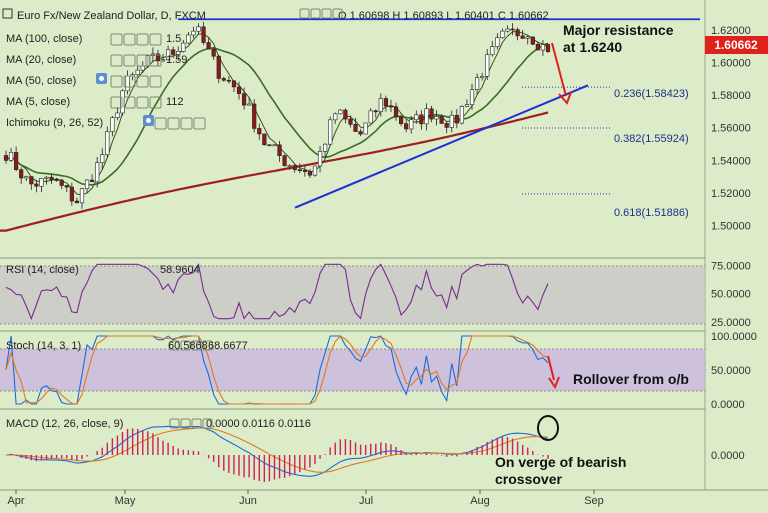  I want to click on legend-ma20-value: 1.59, so click(176, 60).